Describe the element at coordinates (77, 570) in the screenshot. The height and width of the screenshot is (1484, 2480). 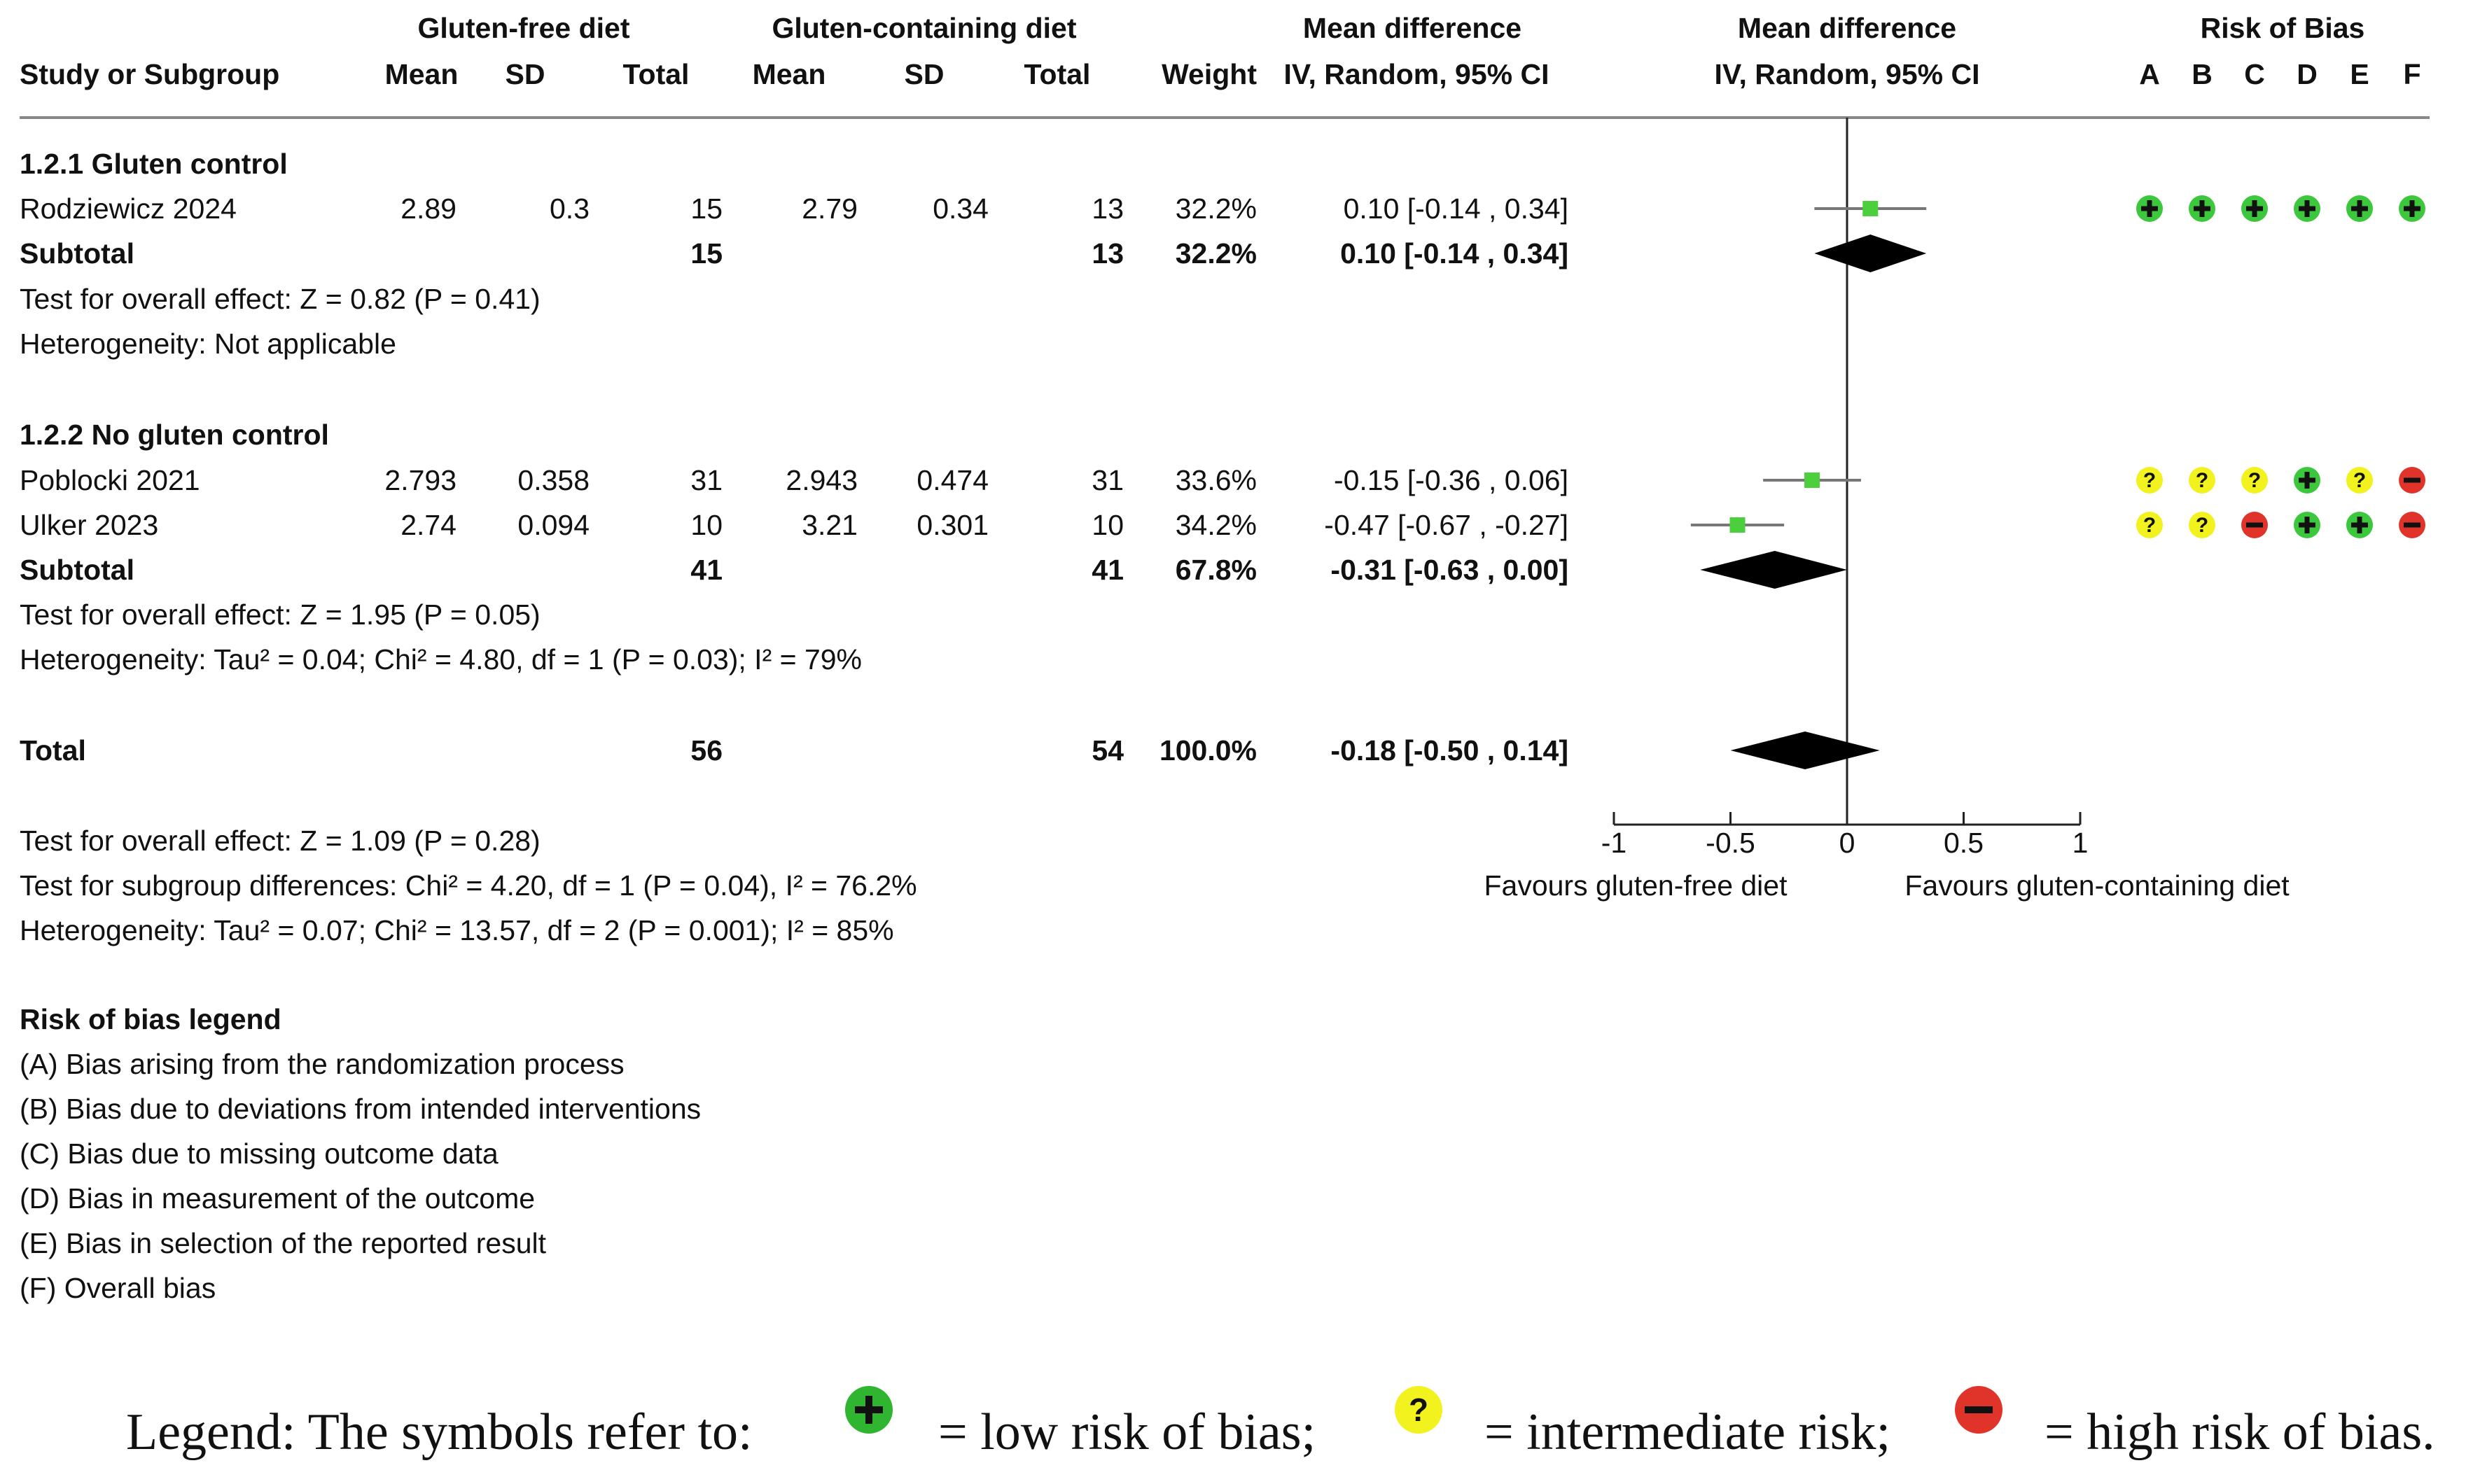
I see `subtotal-2-label: Subtotal` at that location.